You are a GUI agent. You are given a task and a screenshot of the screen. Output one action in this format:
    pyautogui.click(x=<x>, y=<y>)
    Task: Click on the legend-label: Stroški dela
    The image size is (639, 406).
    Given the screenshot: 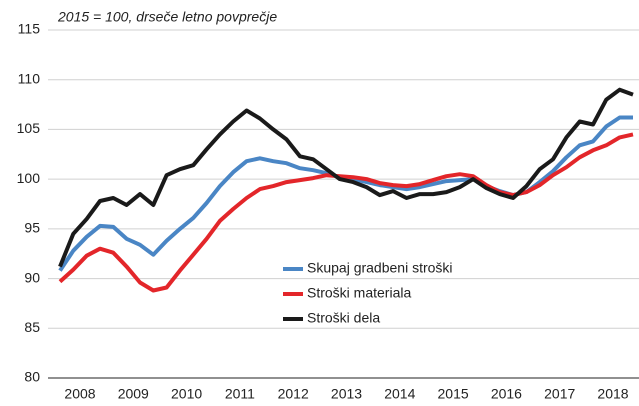 What is the action you would take?
    pyautogui.click(x=343, y=318)
    